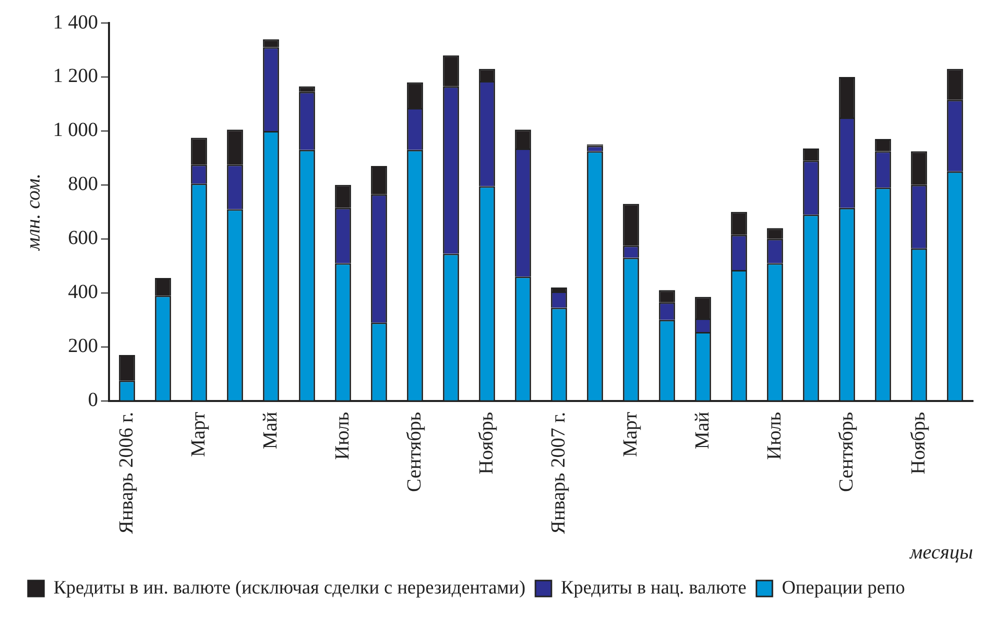 The image size is (998, 619). What do you see at coordinates (126, 473) in the screenshot?
I see `x-tick-label: Январь 2006 г.` at bounding box center [126, 473].